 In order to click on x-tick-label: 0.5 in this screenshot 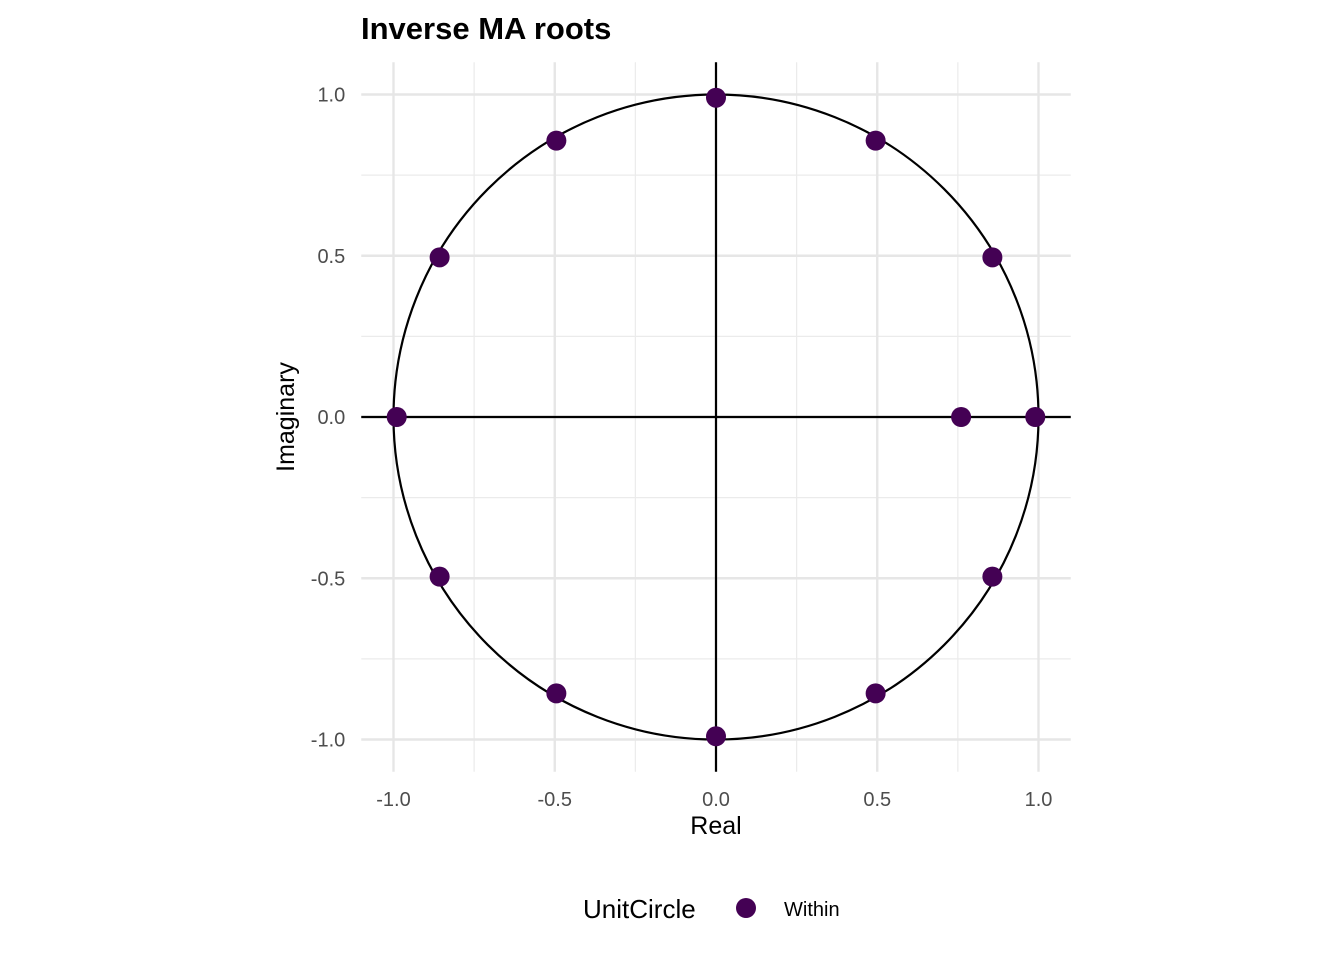, I will do `click(877, 800)`.